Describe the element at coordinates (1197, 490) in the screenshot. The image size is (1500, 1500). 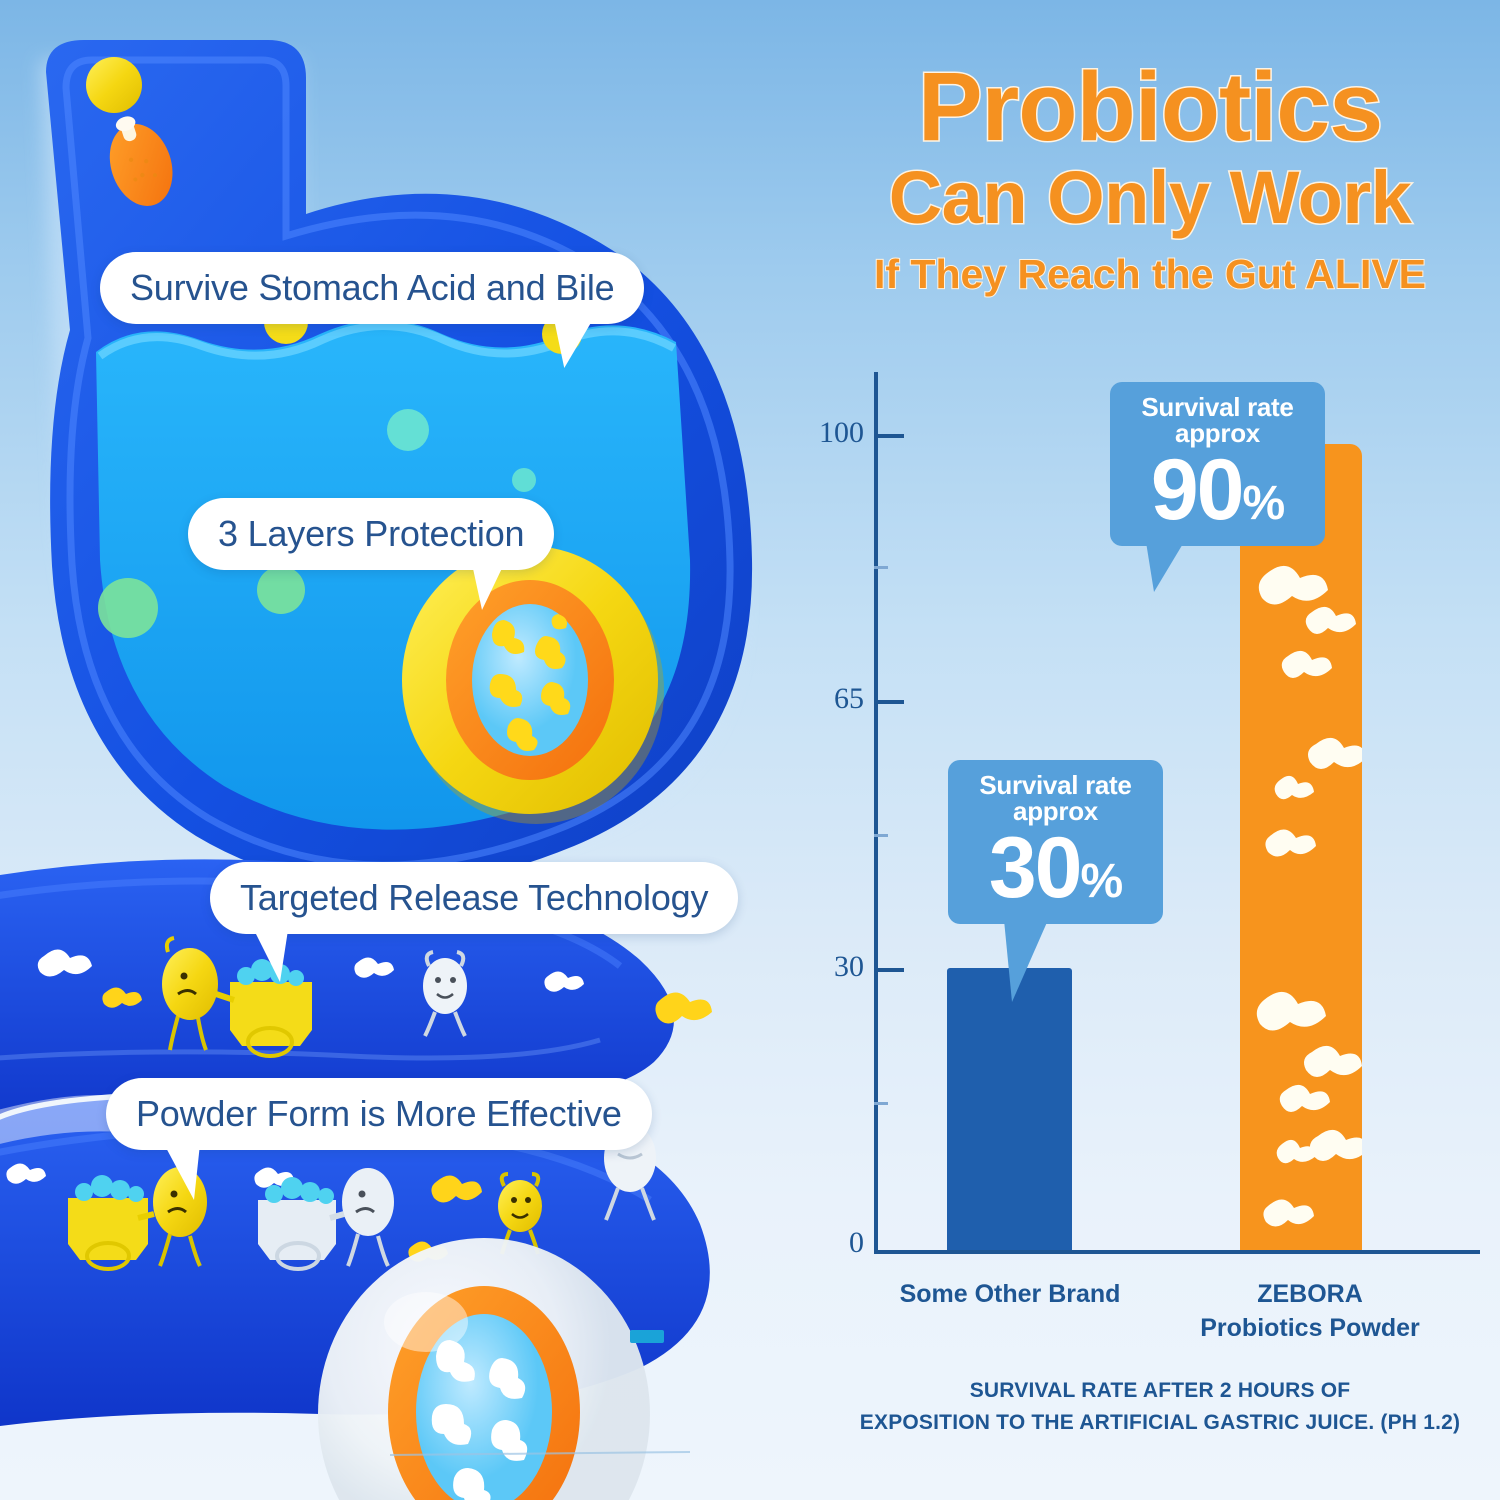
I see `bubble-value: 90` at that location.